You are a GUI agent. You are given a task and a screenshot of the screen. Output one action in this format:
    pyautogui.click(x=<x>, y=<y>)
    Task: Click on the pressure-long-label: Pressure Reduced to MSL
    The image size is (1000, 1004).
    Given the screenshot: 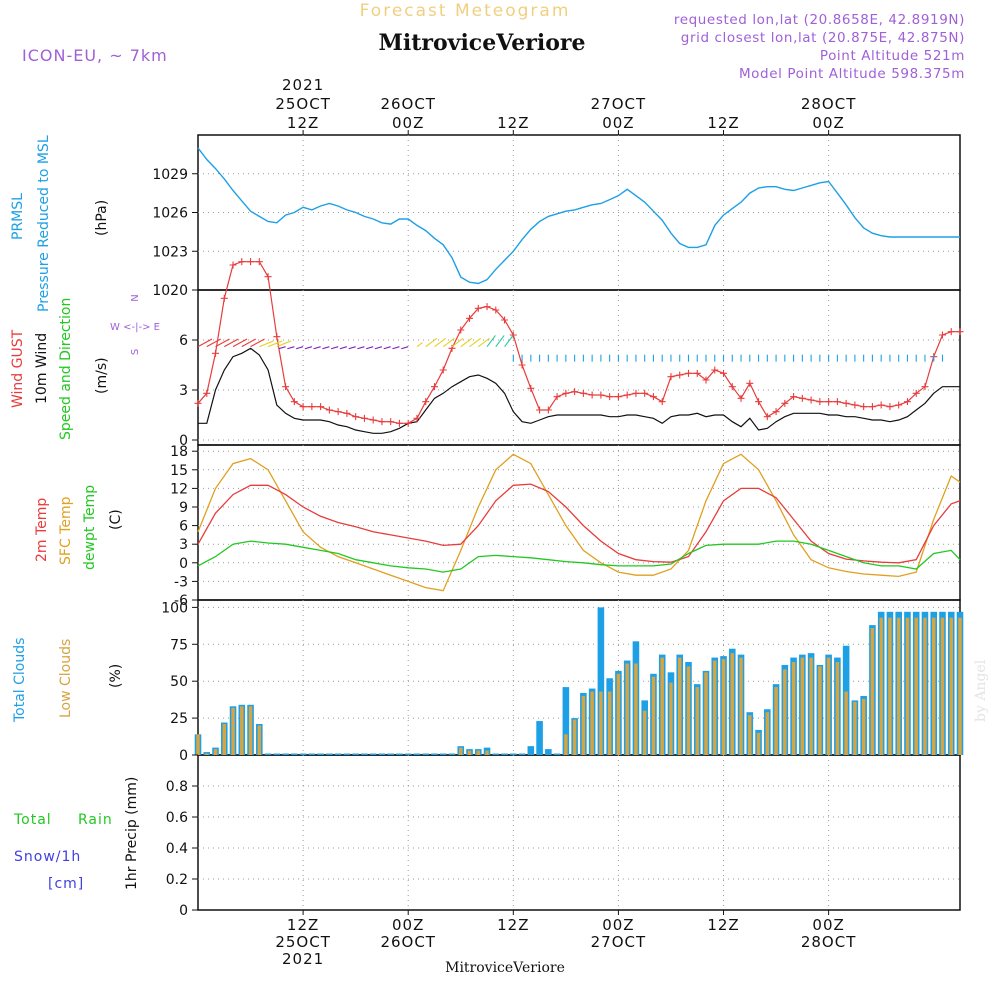 What is the action you would take?
    pyautogui.click(x=44, y=223)
    